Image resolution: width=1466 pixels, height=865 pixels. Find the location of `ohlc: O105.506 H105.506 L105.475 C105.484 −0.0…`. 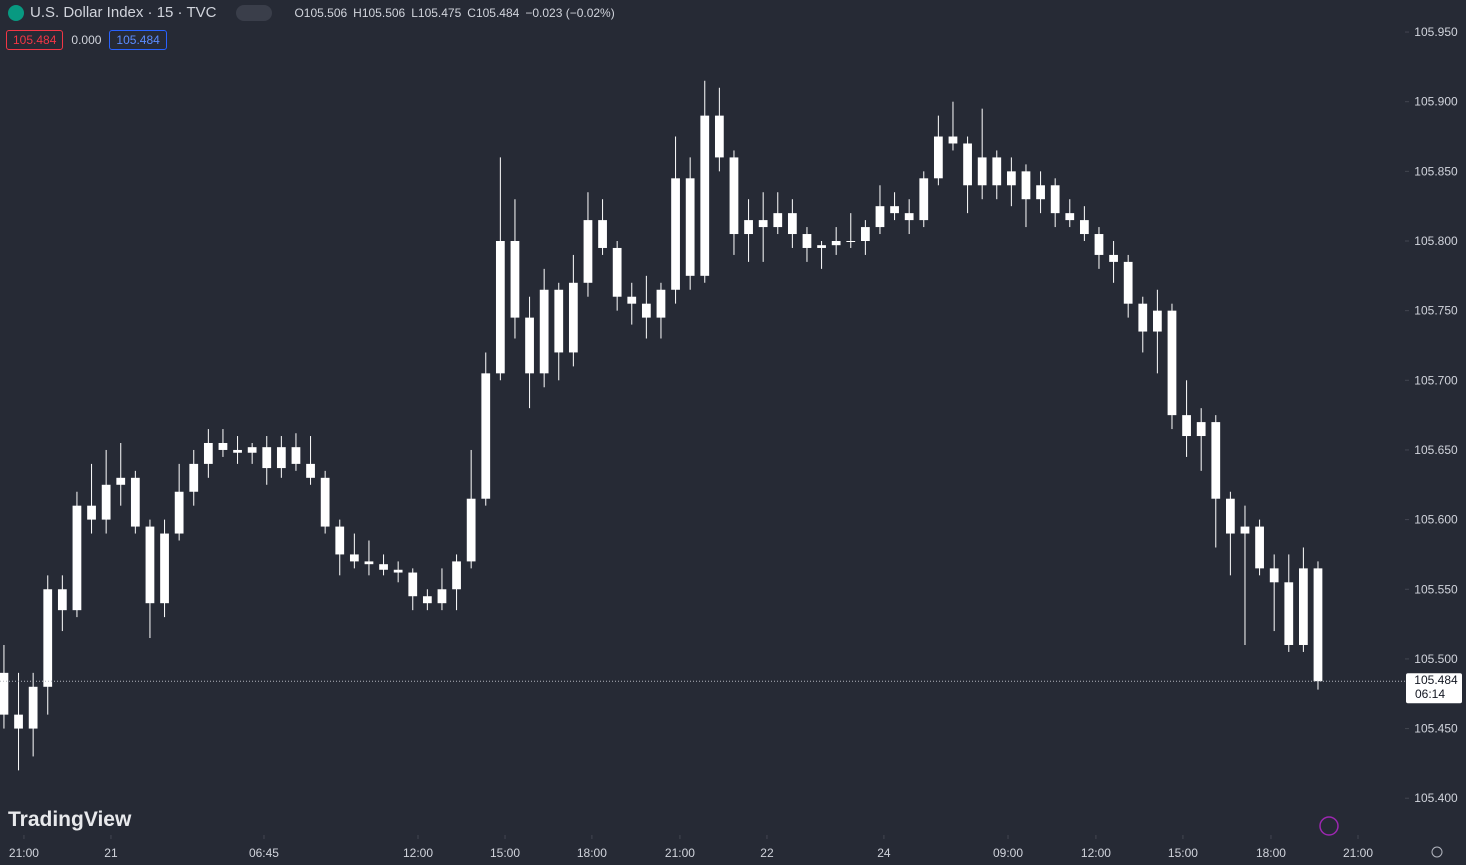

ohlc: O105.506 H105.506 L105.475 C105.484 −0.0… is located at coordinates (454, 13).